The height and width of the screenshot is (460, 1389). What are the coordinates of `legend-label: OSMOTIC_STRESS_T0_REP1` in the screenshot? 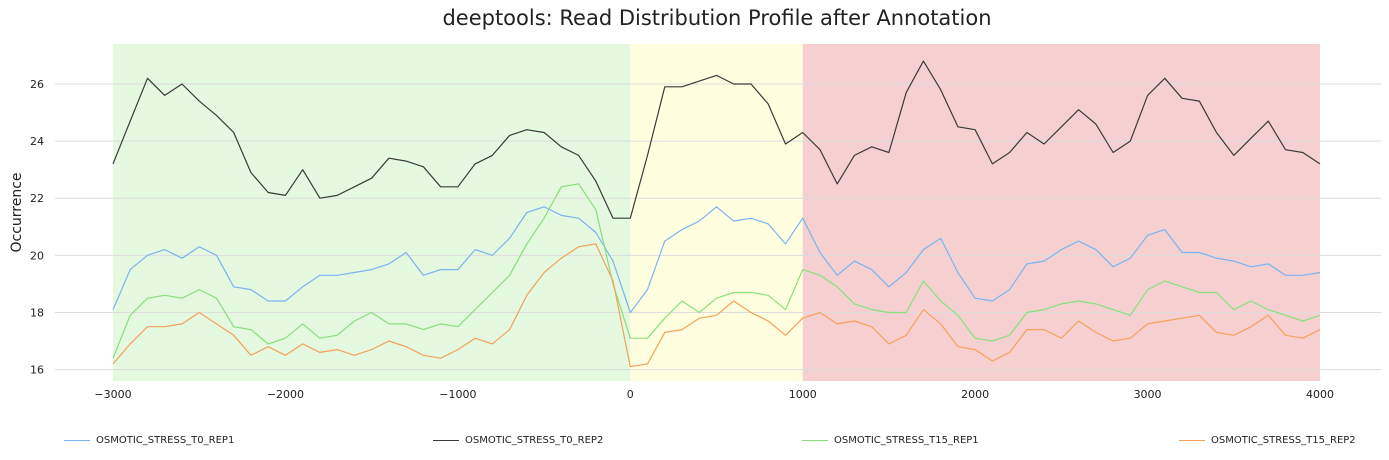 It's located at (165, 440).